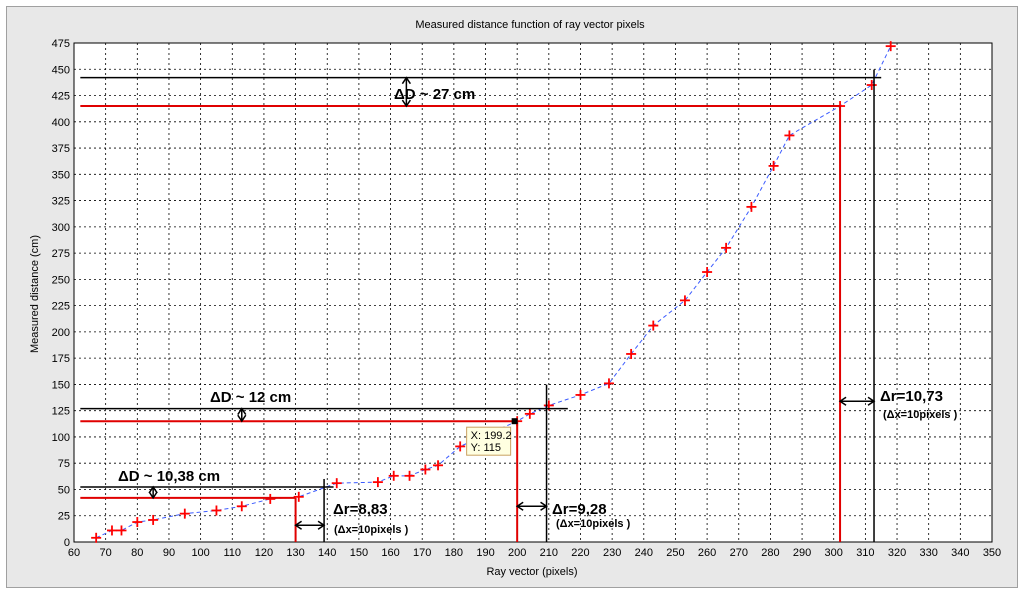 The width and height of the screenshot is (1024, 596). I want to click on y-tick-label: 75, so click(64, 464).